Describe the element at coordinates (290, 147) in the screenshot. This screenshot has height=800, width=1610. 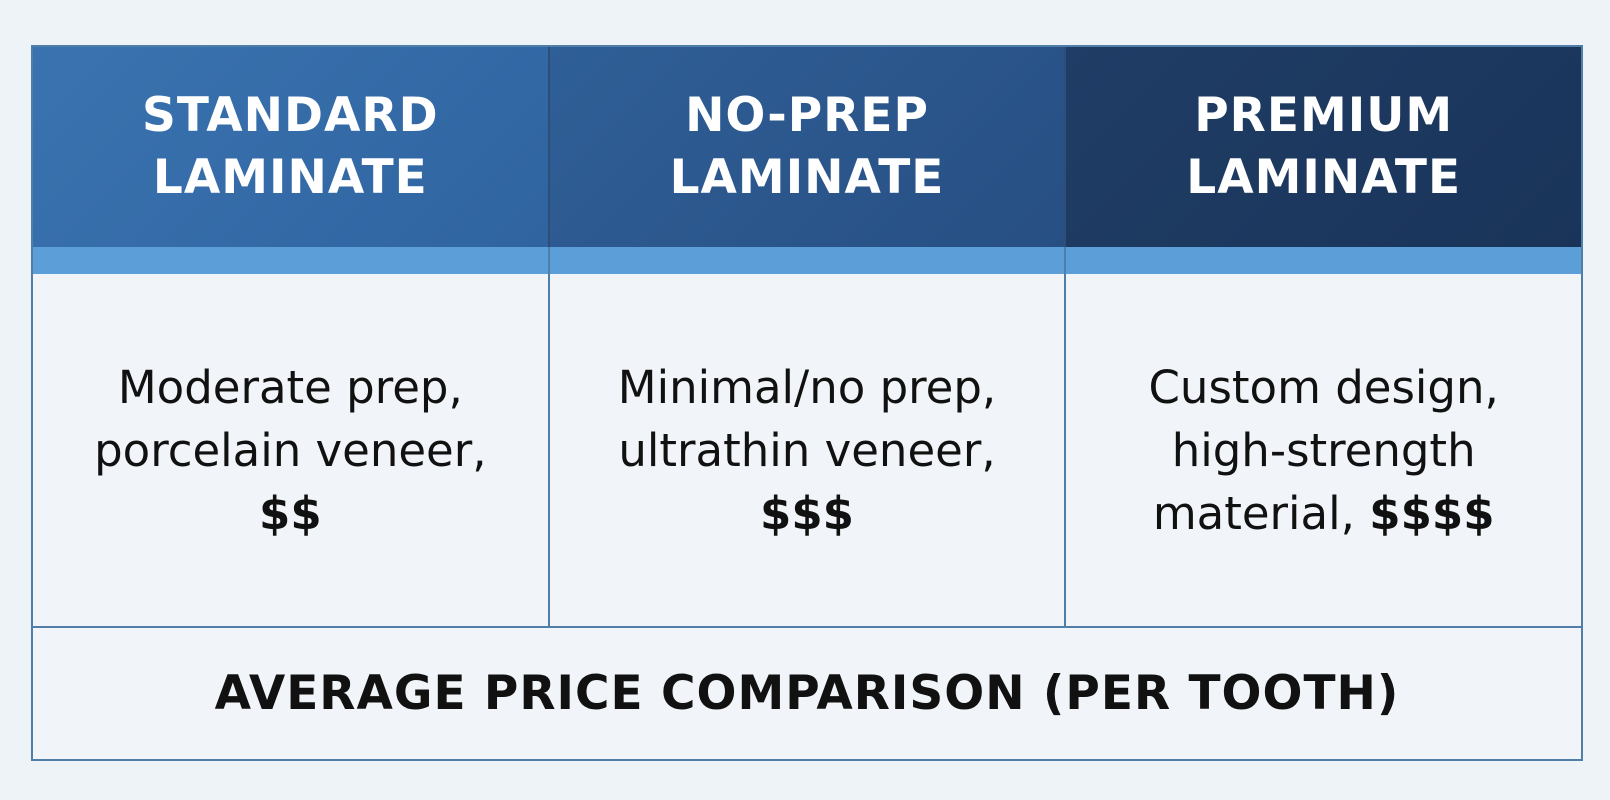
I see `header-standard-laminate: STANDARD LAMINATE` at that location.